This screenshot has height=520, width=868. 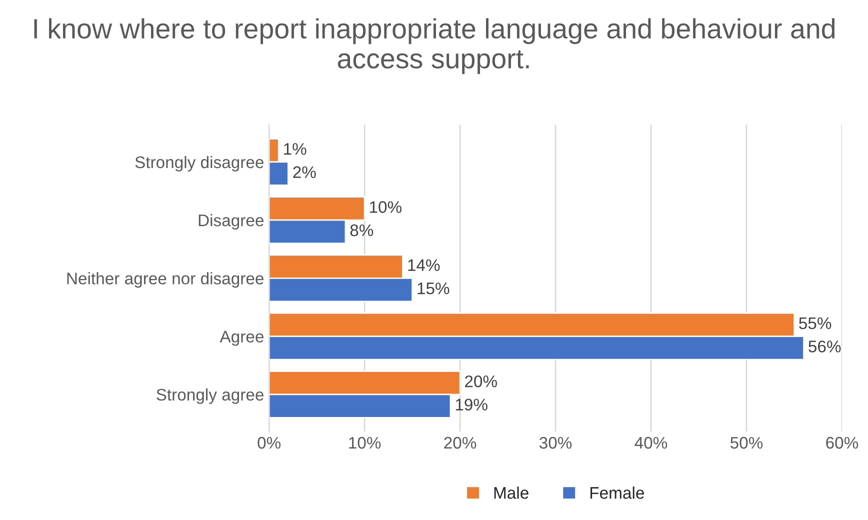 I want to click on x-tick-label: 0%, so click(x=269, y=442).